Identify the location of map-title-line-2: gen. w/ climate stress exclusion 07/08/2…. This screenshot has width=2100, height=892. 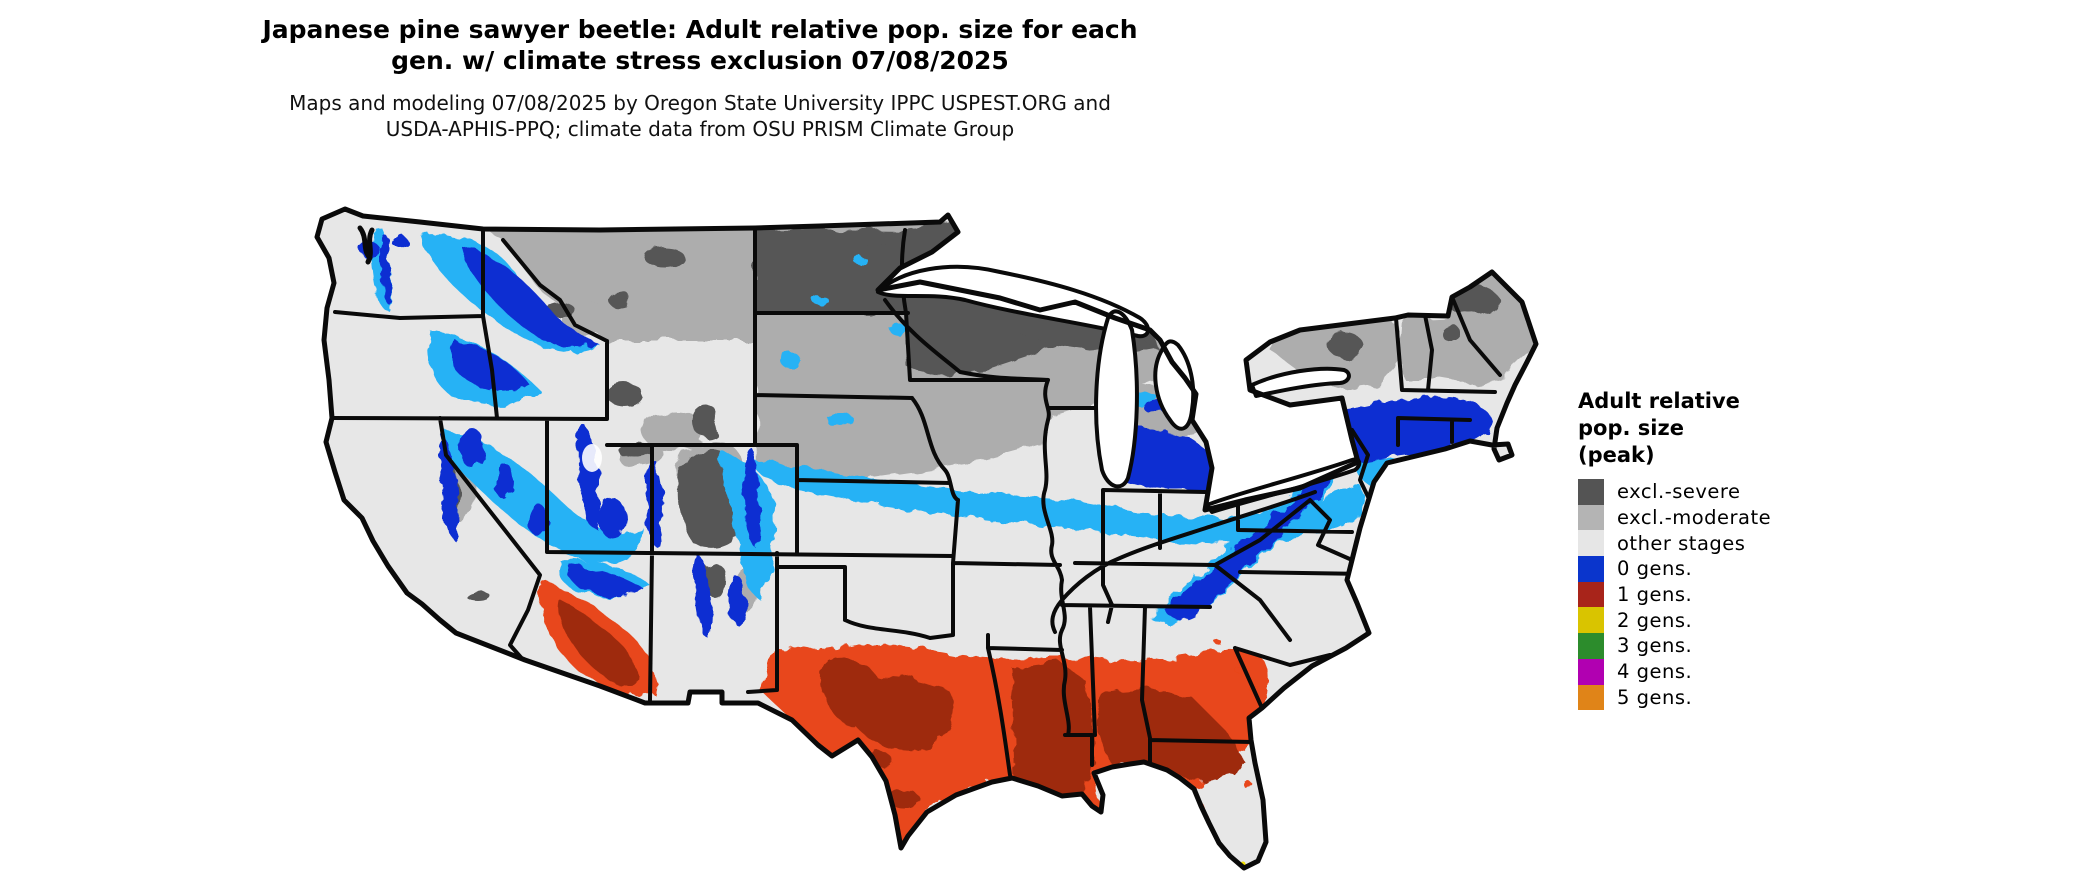
(700, 60).